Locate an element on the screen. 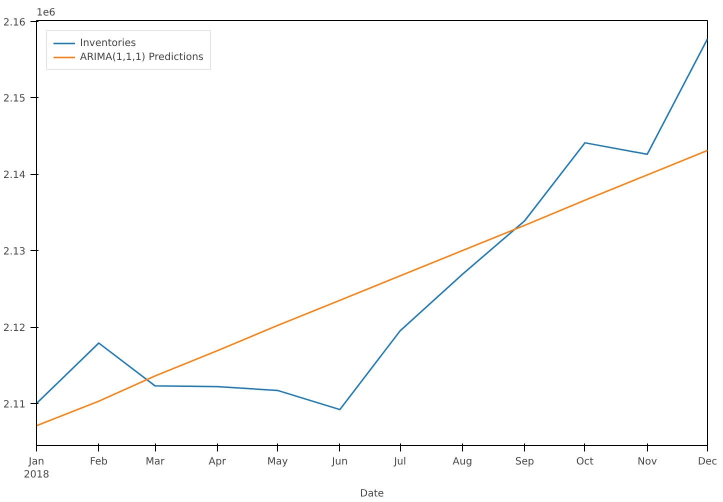  x-tick-label: Mar is located at coordinates (156, 462).